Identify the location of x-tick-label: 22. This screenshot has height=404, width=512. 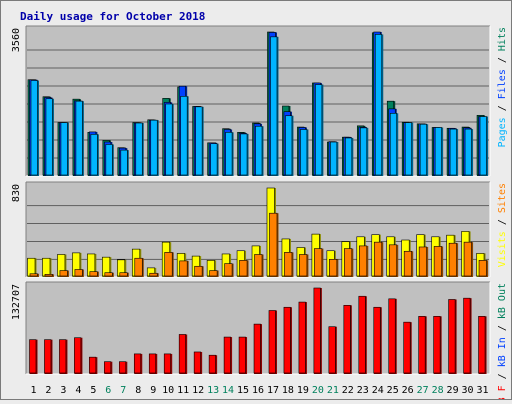
(348, 390).